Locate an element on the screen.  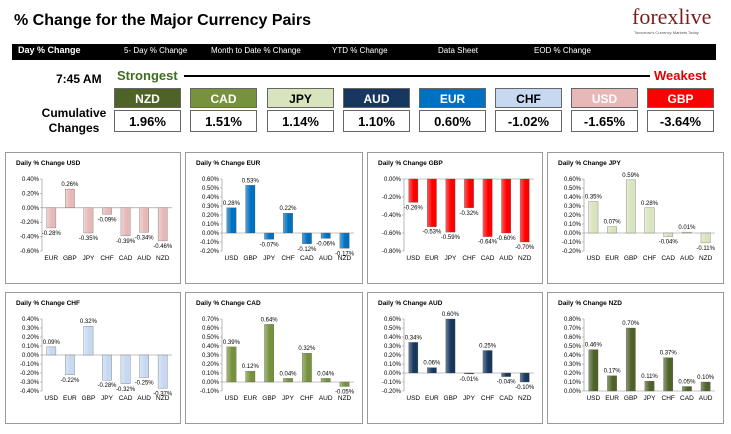
data-label: 0.70% is located at coordinates (631, 324).